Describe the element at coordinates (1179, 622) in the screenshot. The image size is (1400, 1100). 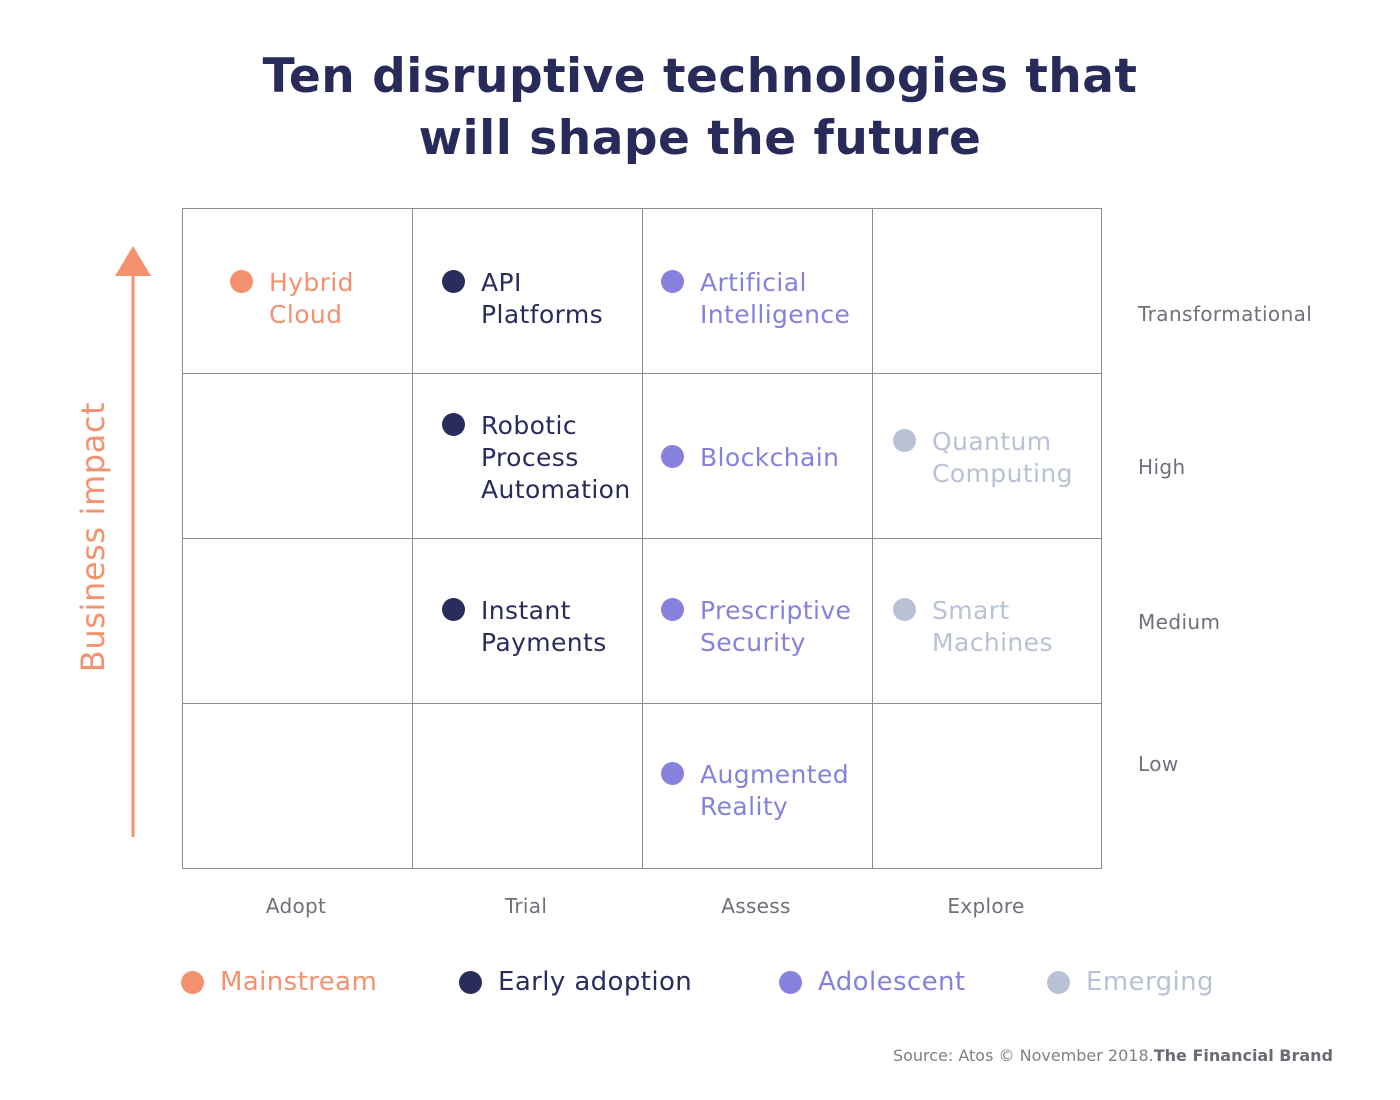
I see `row-label-medium: Medium` at that location.